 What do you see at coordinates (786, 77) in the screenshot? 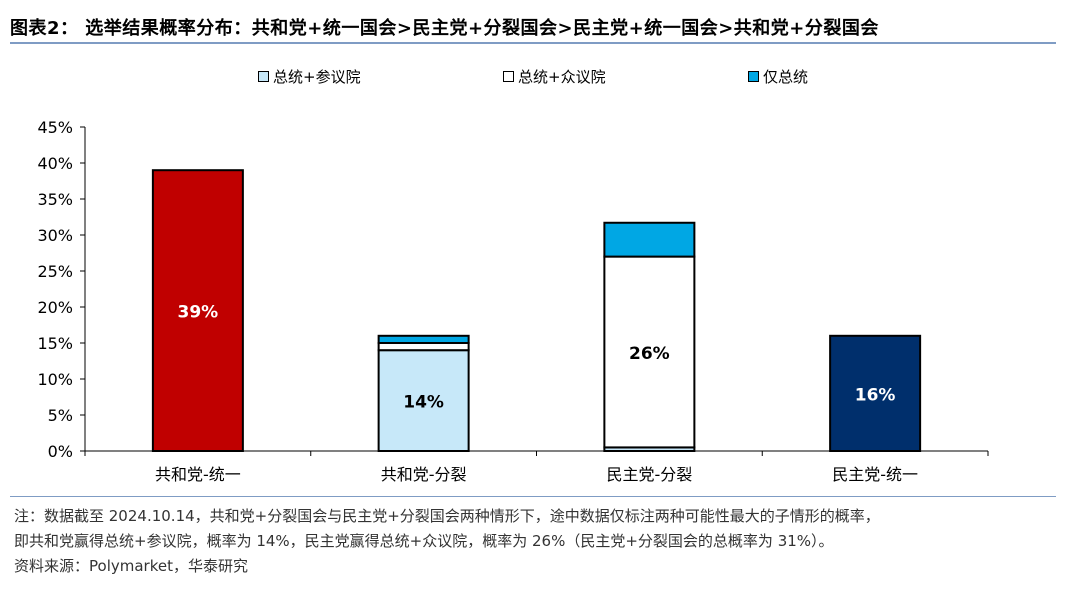
I see `legend-label-president-only: 仅总统` at bounding box center [786, 77].